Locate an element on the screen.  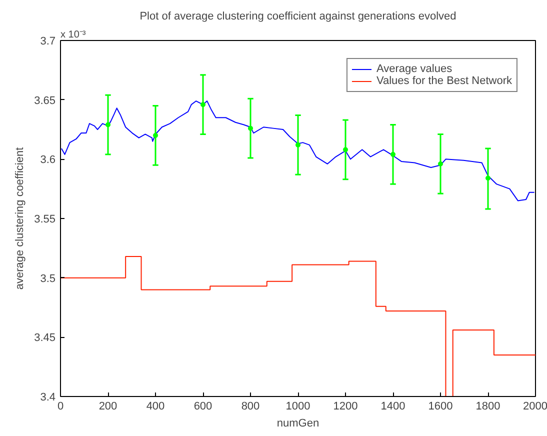
y-tick-label: 3.55 is located at coordinates (45, 220).